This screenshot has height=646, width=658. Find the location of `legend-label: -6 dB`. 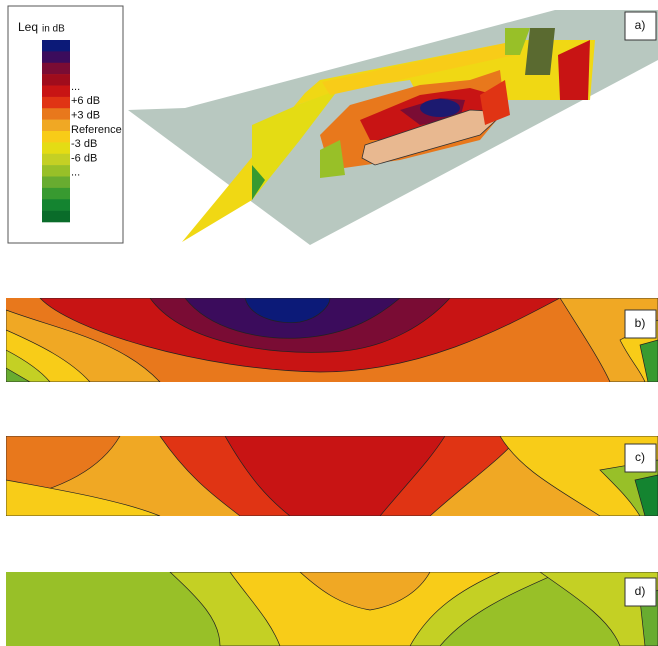

legend-label: -6 dB is located at coordinates (84, 158).